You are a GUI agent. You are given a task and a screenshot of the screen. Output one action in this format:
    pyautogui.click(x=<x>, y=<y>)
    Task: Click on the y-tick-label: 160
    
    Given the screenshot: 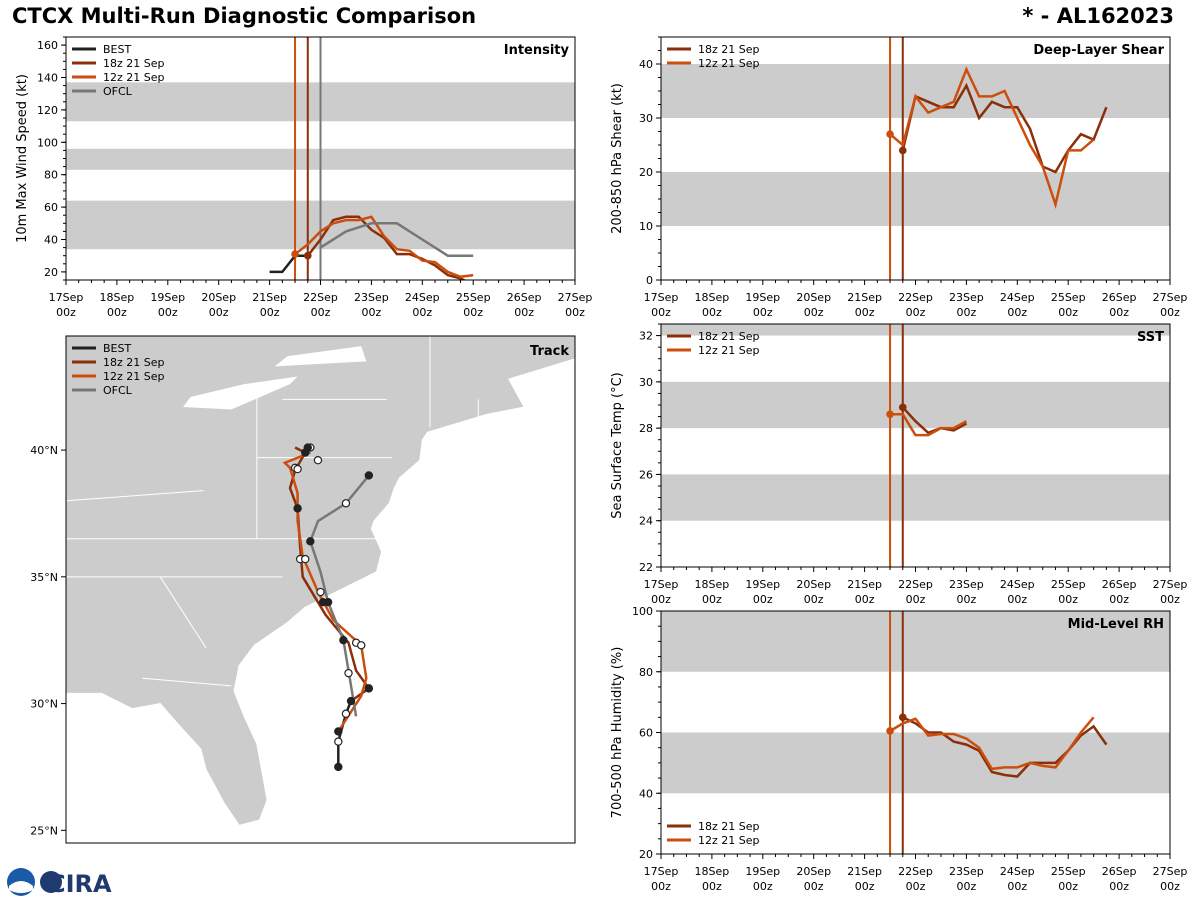 What is the action you would take?
    pyautogui.click(x=47, y=45)
    